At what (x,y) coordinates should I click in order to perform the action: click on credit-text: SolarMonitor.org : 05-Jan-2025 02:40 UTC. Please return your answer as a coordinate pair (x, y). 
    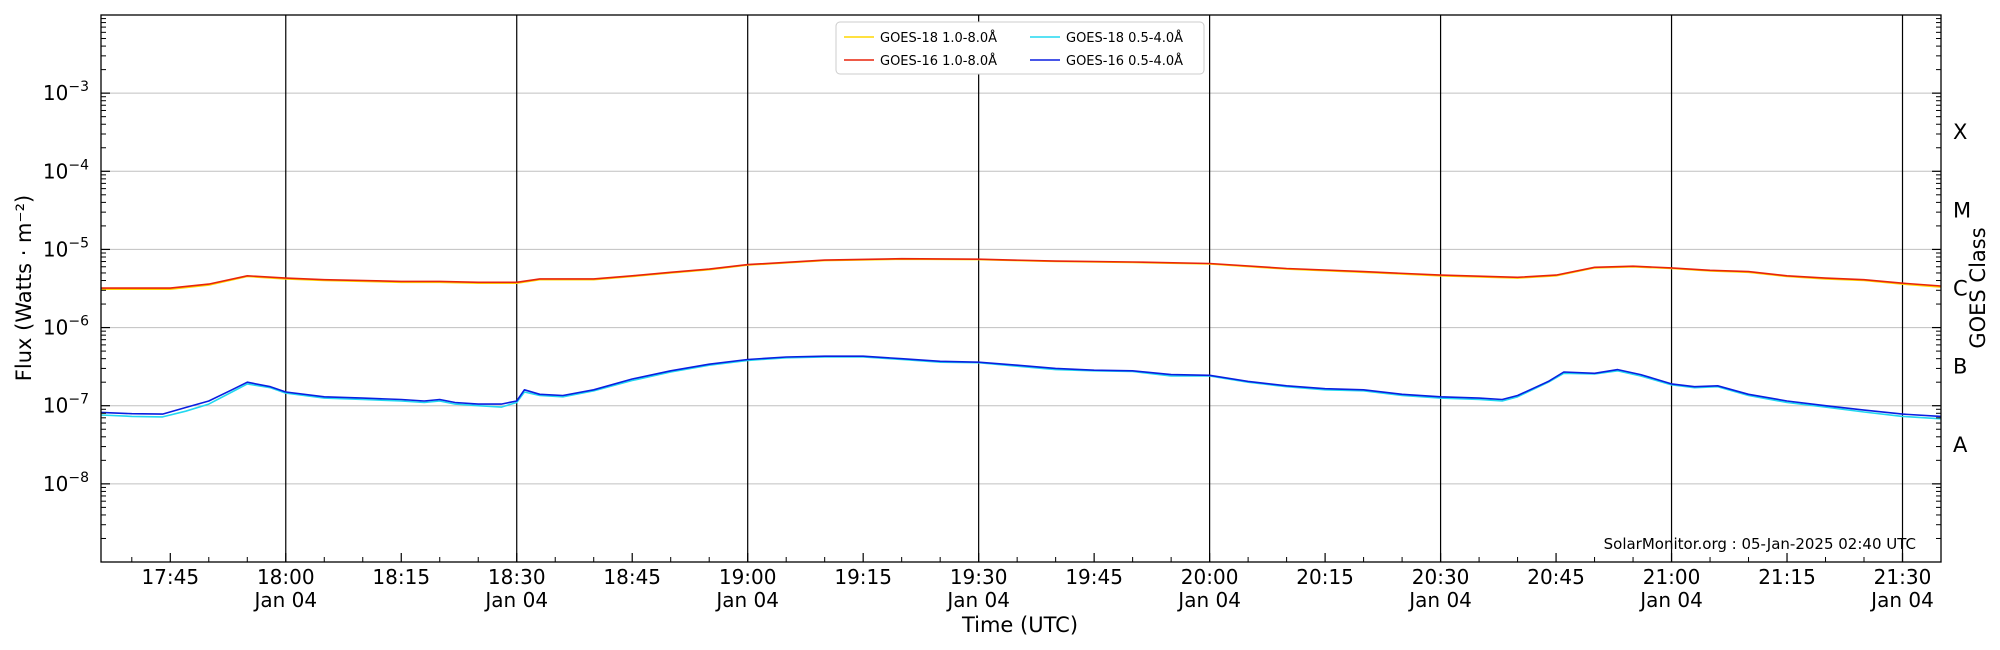
    Looking at the image, I should click on (1760, 544).